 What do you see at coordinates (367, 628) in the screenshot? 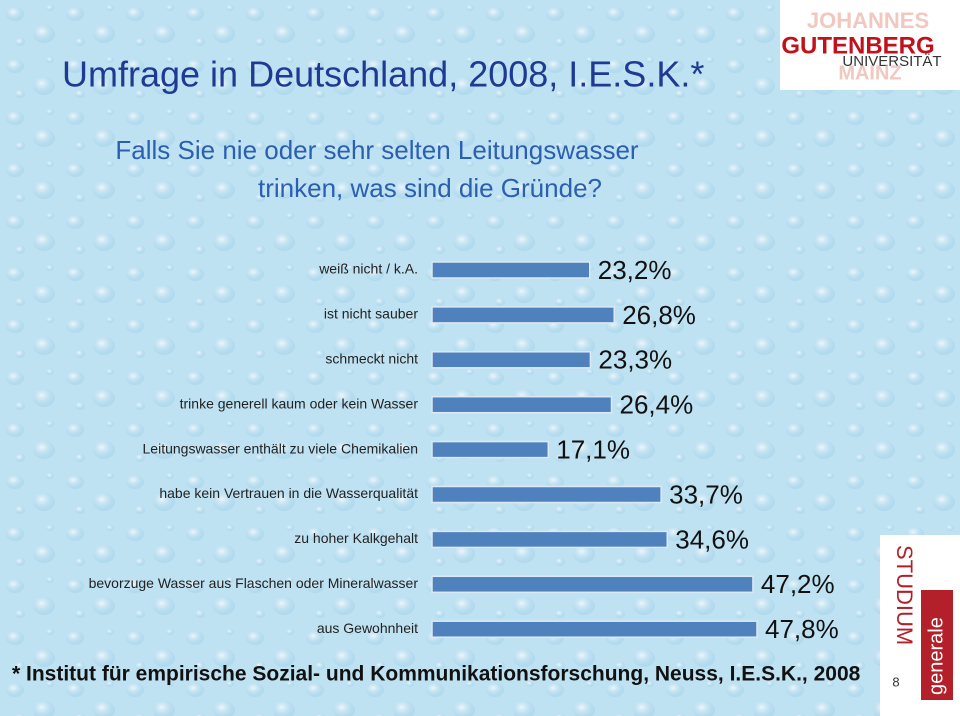
I see `category-label: aus Gewohnheit` at bounding box center [367, 628].